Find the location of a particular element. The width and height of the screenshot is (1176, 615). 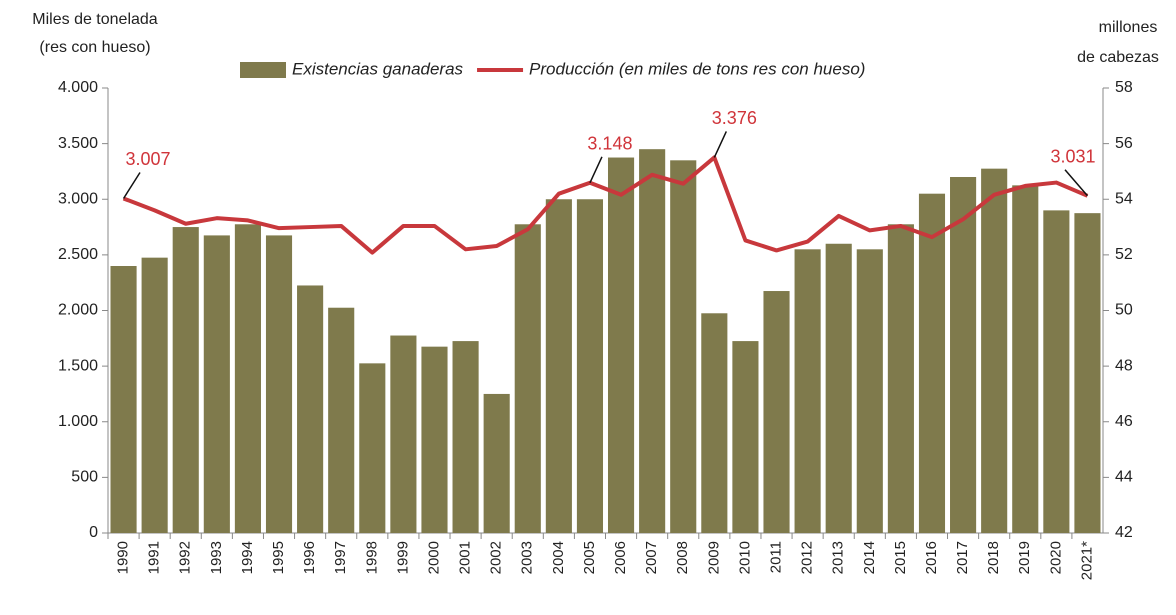

x-tick-label: 1991 is located at coordinates (154, 557).